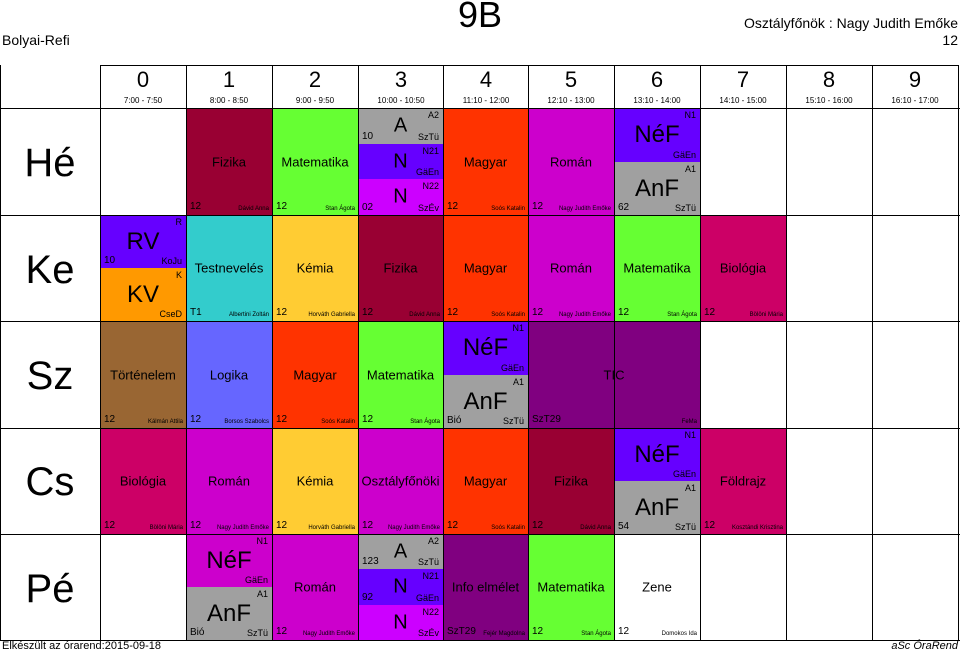  What do you see at coordinates (430, 151) in the screenshot?
I see `lesson-group: N21` at bounding box center [430, 151].